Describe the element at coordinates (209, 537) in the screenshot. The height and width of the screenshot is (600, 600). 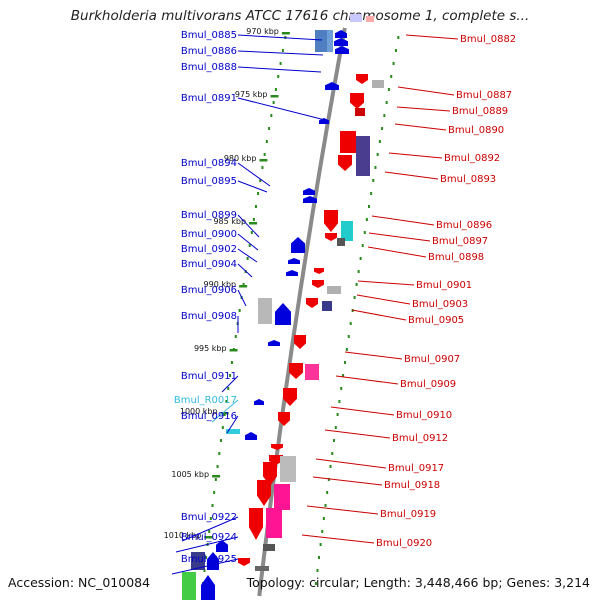
I see `gene-label-left: Bmul_0924` at that location.